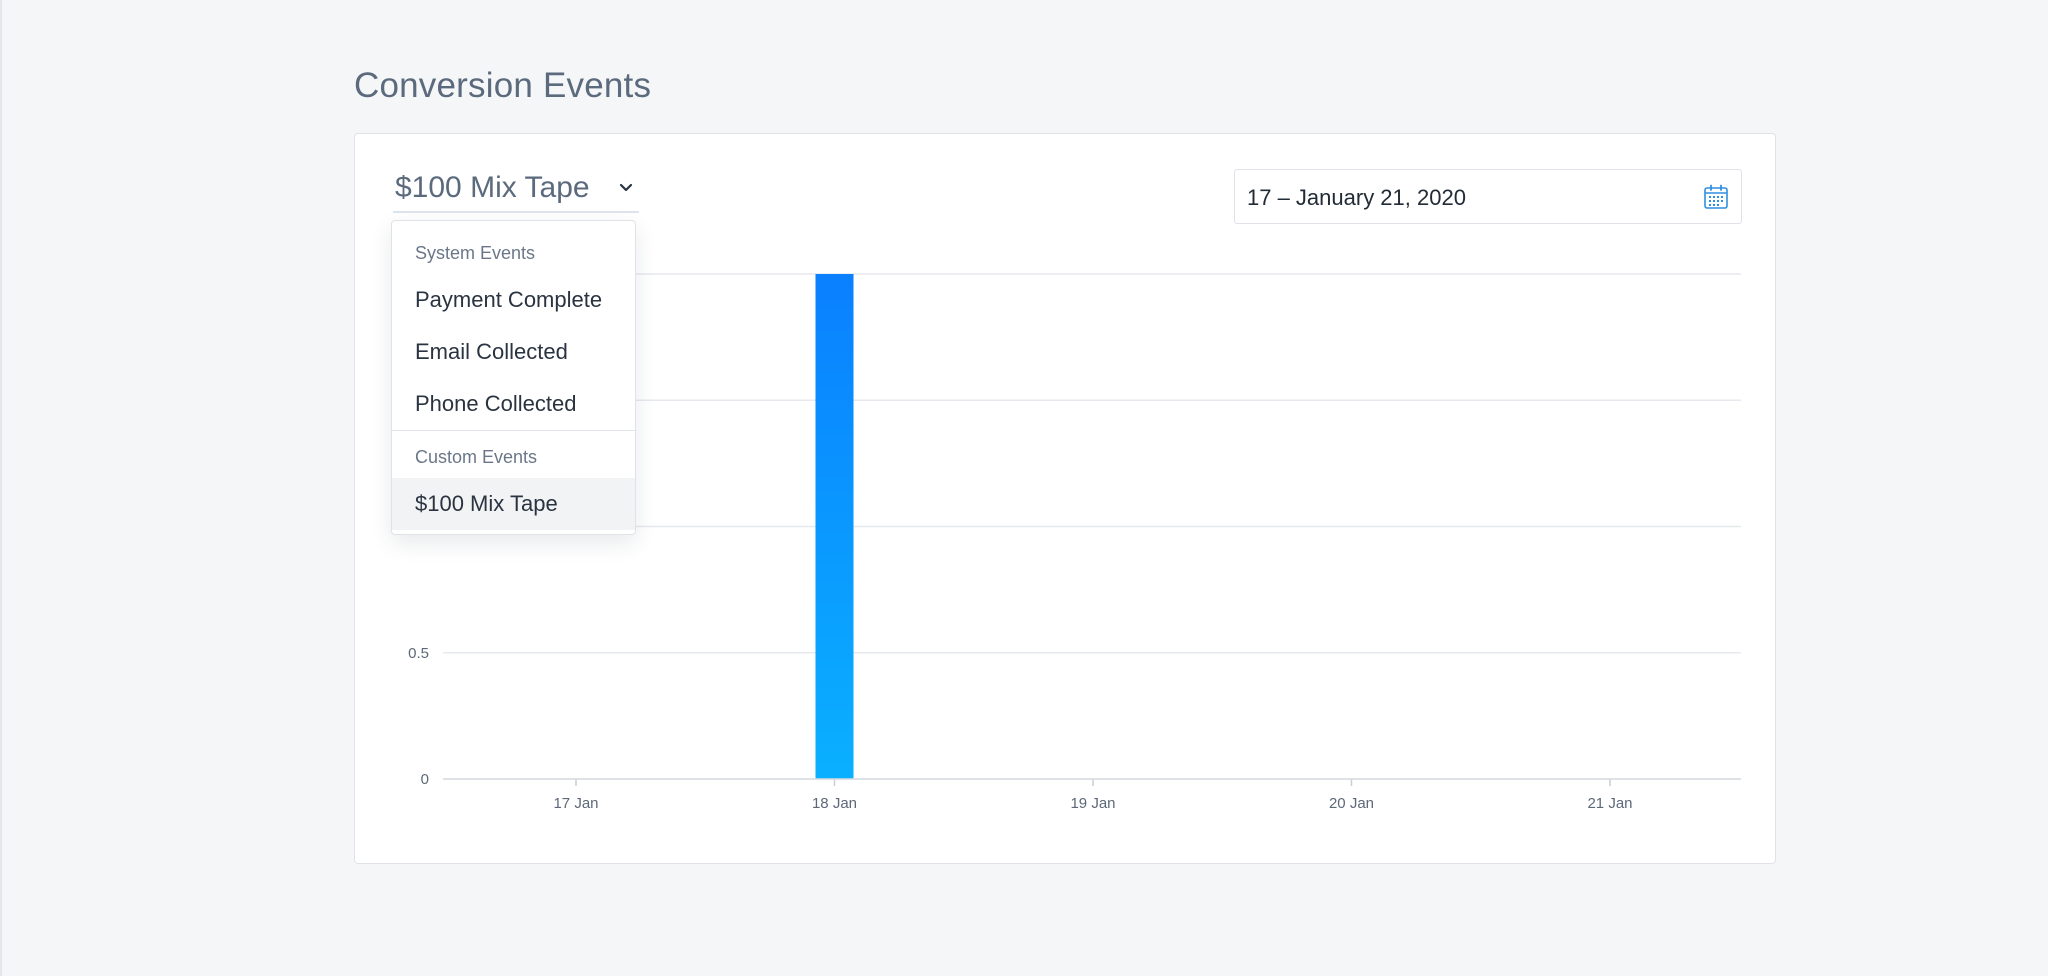 The width and height of the screenshot is (2048, 976). I want to click on x-tick-label: 20 Jan, so click(1351, 803).